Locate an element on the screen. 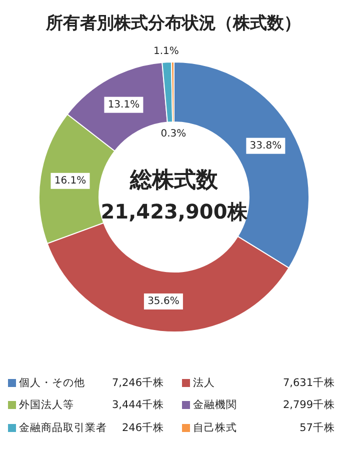 The width and height of the screenshot is (347, 464). legend-label: 金融機関 is located at coordinates (215, 404).